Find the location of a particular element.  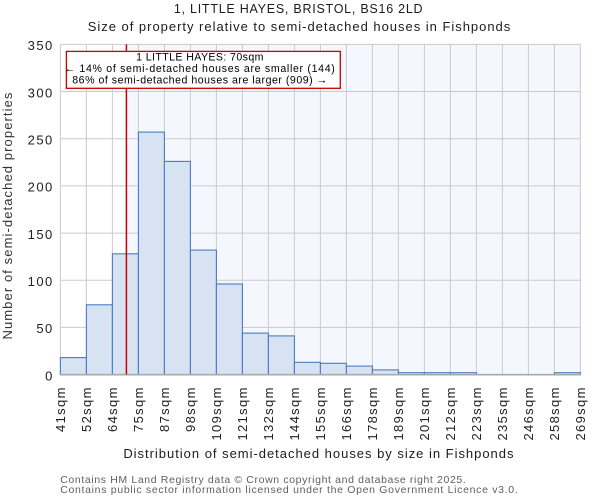

svg-text: 150 is located at coordinates (41, 234).